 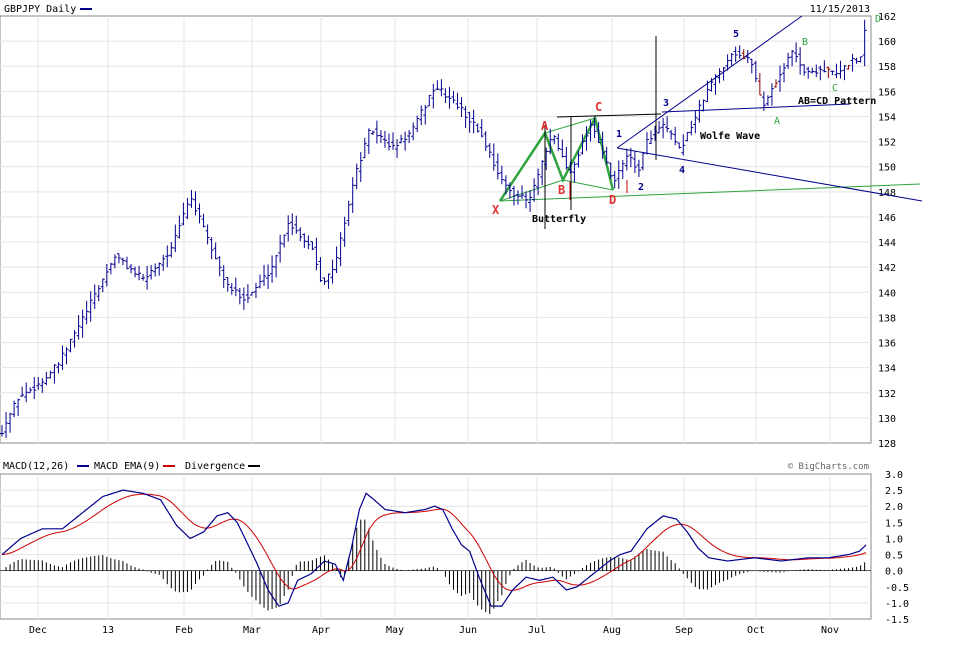 I want to click on price-y-tick: 138, so click(x=887, y=318).